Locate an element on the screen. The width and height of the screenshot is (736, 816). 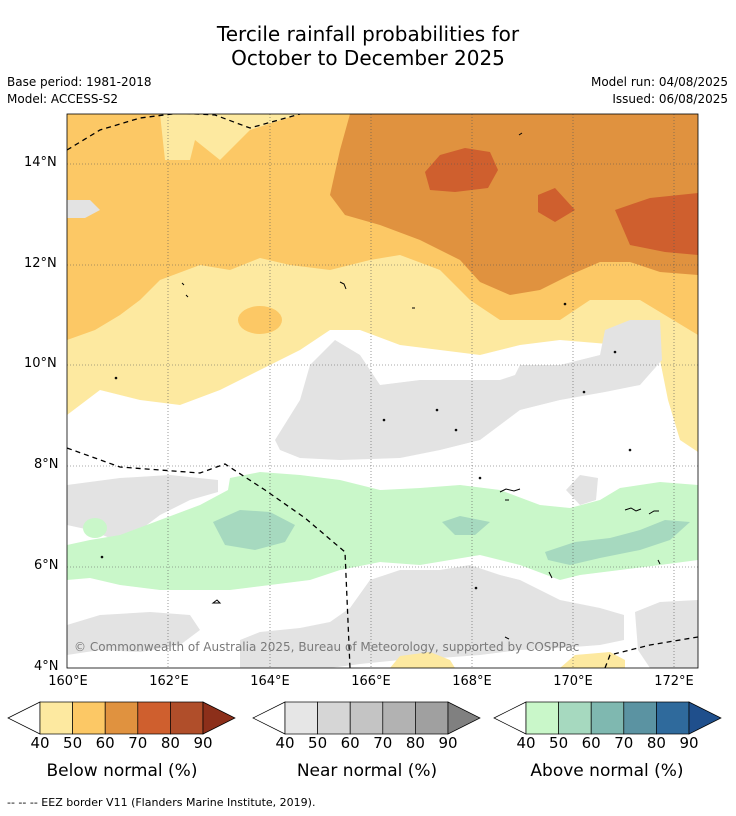
lon-label-160e: 160°E is located at coordinates (68, 681).